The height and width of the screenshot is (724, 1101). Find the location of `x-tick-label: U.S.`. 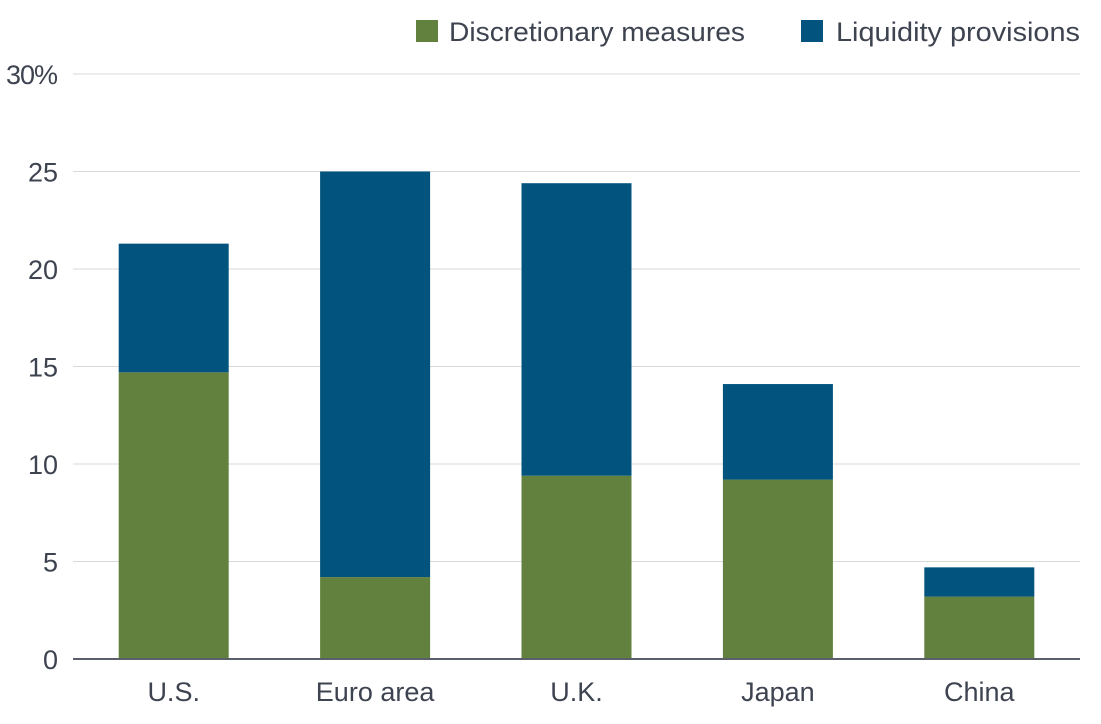

x-tick-label: U.S. is located at coordinates (173, 692).